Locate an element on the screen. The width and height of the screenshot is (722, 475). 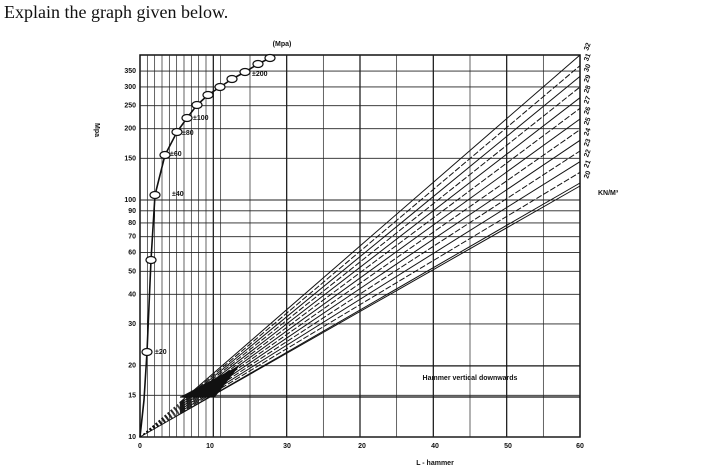
scatter-label: ±200 is located at coordinates (260, 74).